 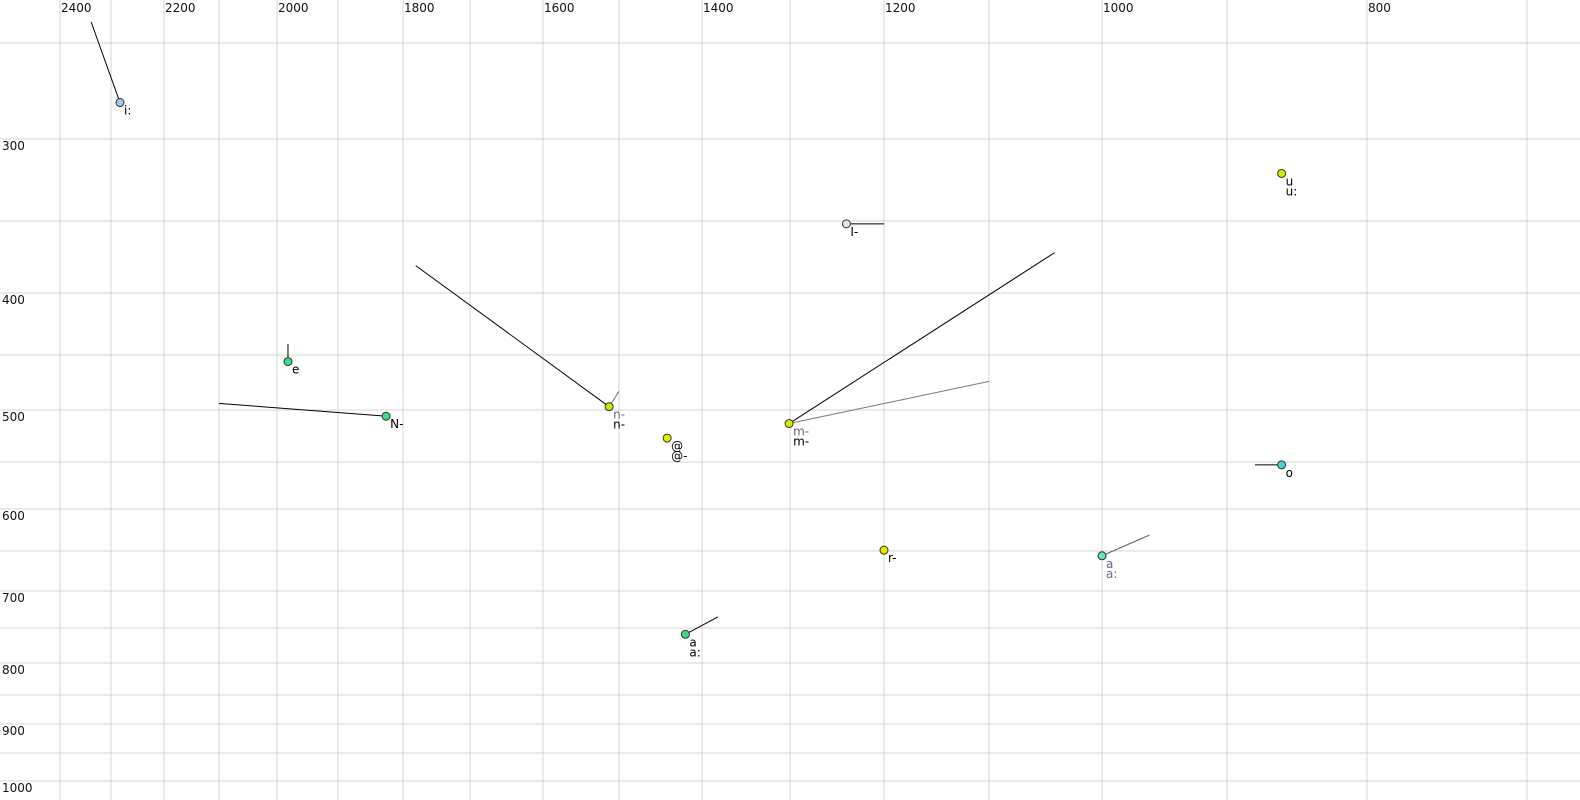 What do you see at coordinates (892, 558) in the screenshot?
I see `vowel-label: r-` at bounding box center [892, 558].